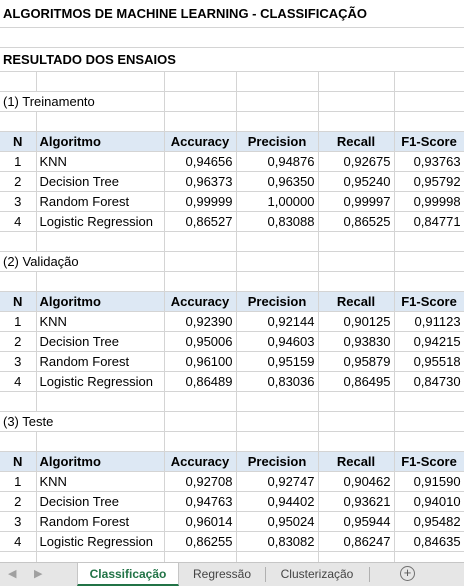  Describe the element at coordinates (356, 181) in the screenshot. I see `cell-recall: 0,95240` at that location.